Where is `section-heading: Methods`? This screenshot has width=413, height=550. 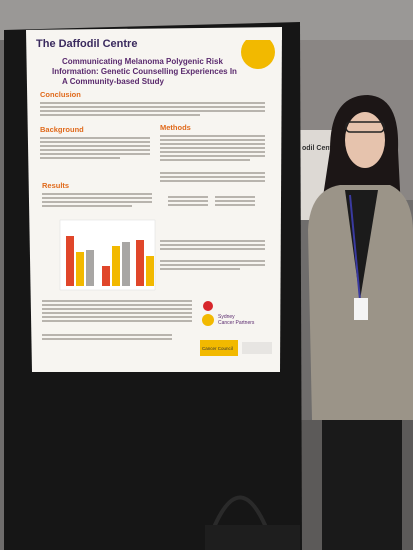
section-heading: Methods is located at coordinates (175, 127).